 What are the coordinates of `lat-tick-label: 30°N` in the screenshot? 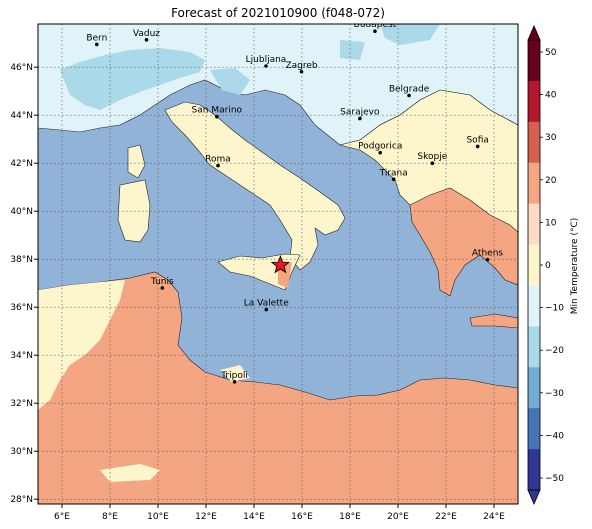 It's located at (21, 452).